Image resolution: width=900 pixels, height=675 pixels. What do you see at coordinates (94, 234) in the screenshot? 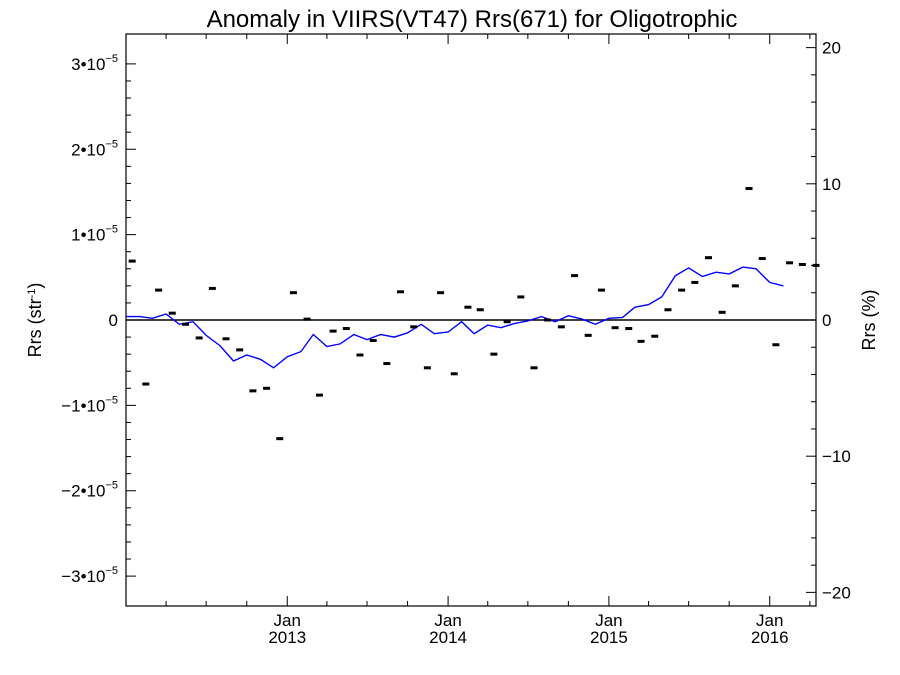
I see `y-left-tick-label: 1•10−5` at bounding box center [94, 234].